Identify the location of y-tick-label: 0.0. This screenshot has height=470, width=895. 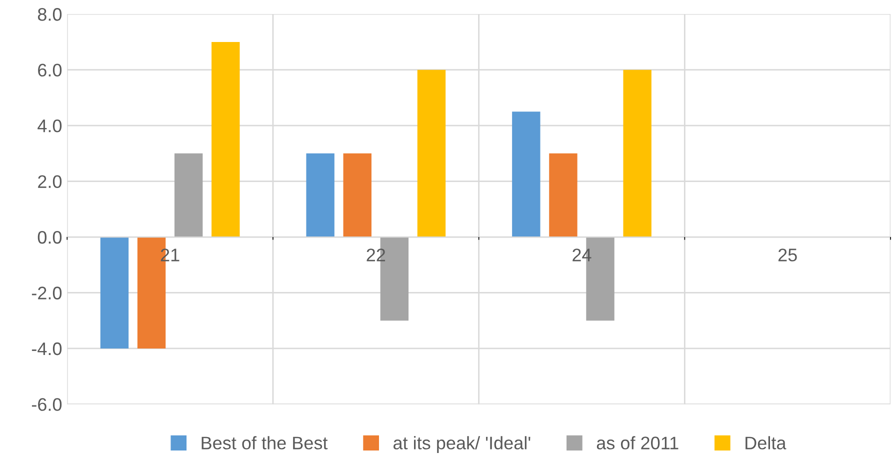
(50, 237).